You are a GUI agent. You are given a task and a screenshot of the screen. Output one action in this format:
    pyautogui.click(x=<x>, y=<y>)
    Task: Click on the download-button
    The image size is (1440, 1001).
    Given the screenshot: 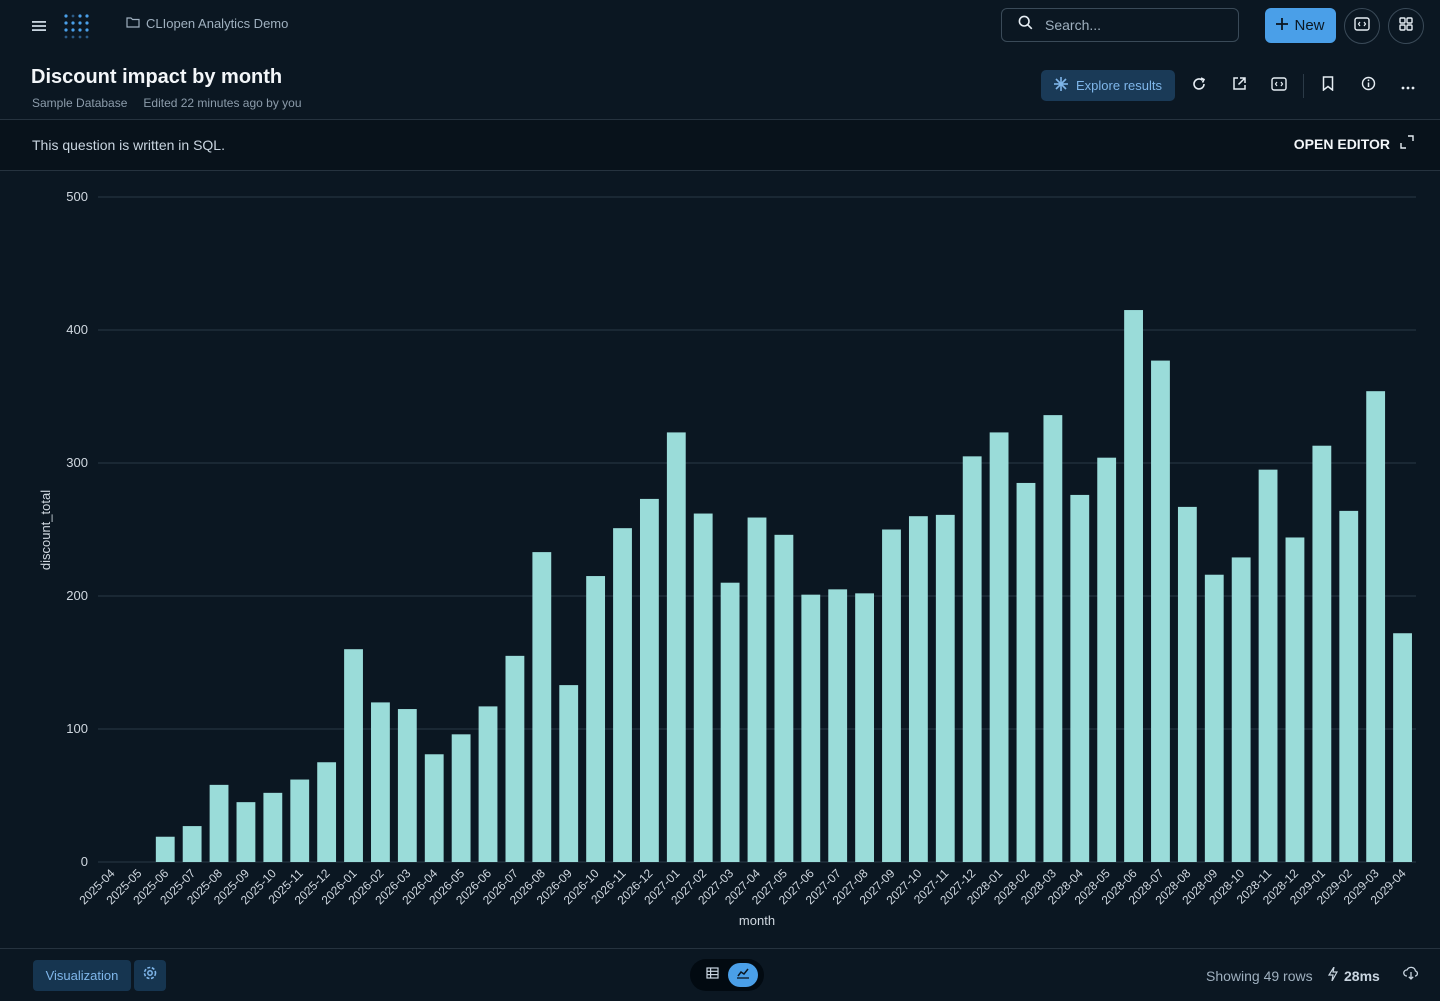 What is the action you would take?
    pyautogui.click(x=1411, y=975)
    